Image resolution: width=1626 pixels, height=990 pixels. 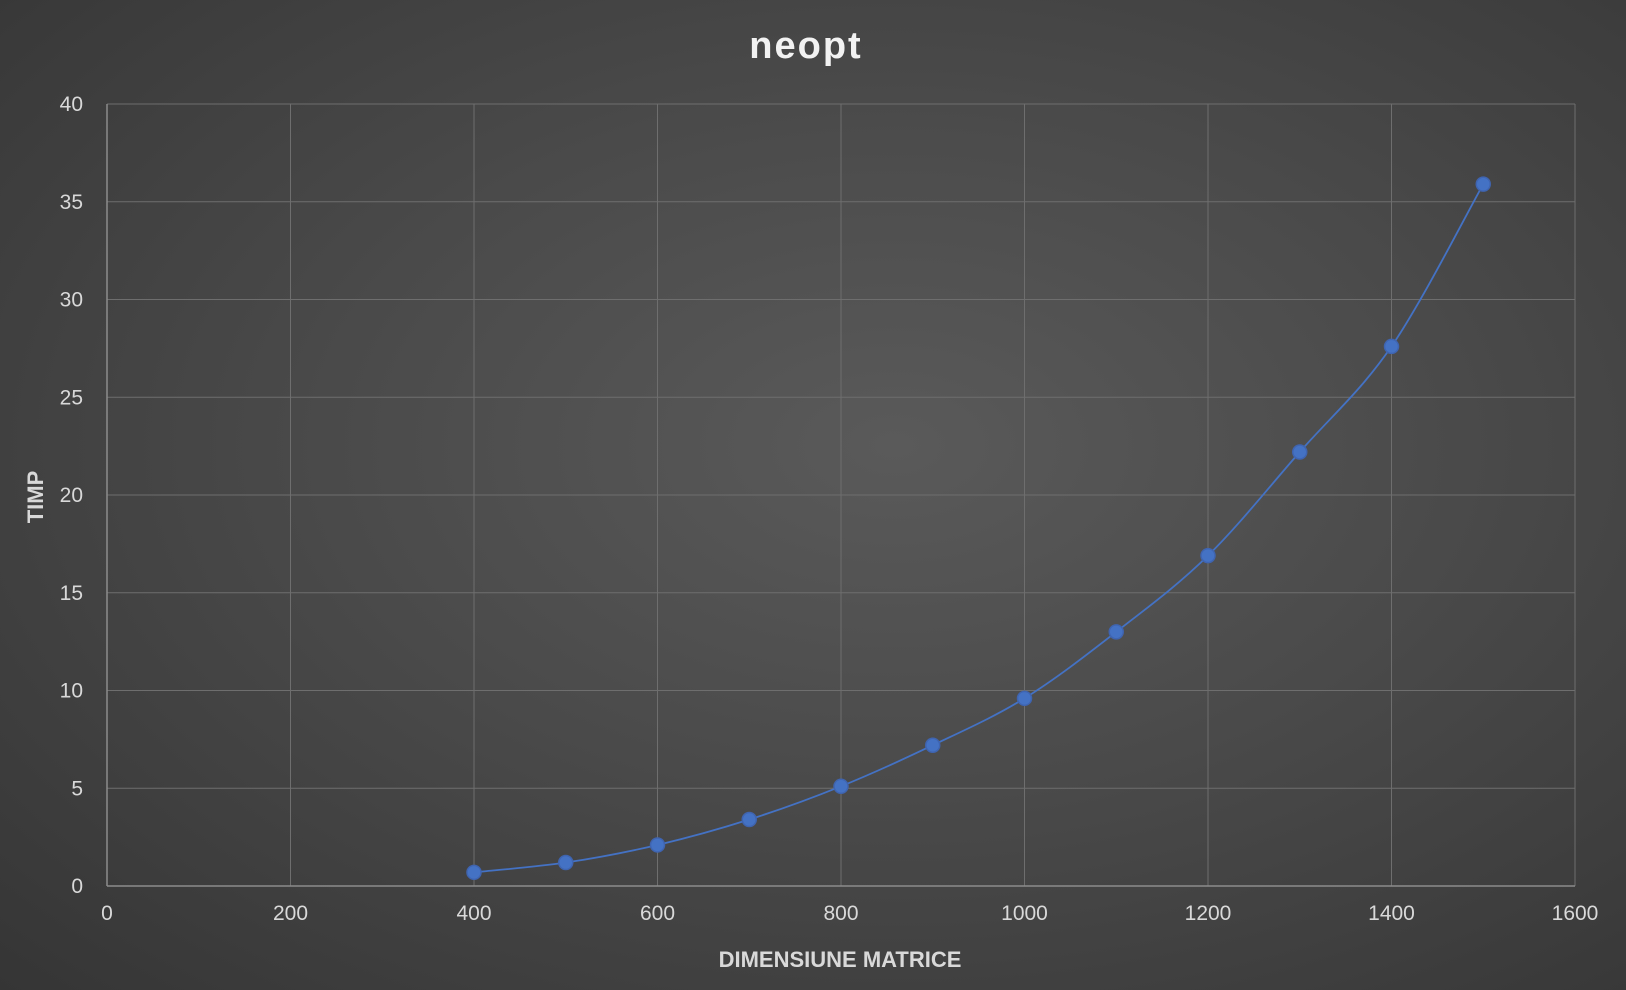 What do you see at coordinates (71, 202) in the screenshot?
I see `y-tick-label: 35` at bounding box center [71, 202].